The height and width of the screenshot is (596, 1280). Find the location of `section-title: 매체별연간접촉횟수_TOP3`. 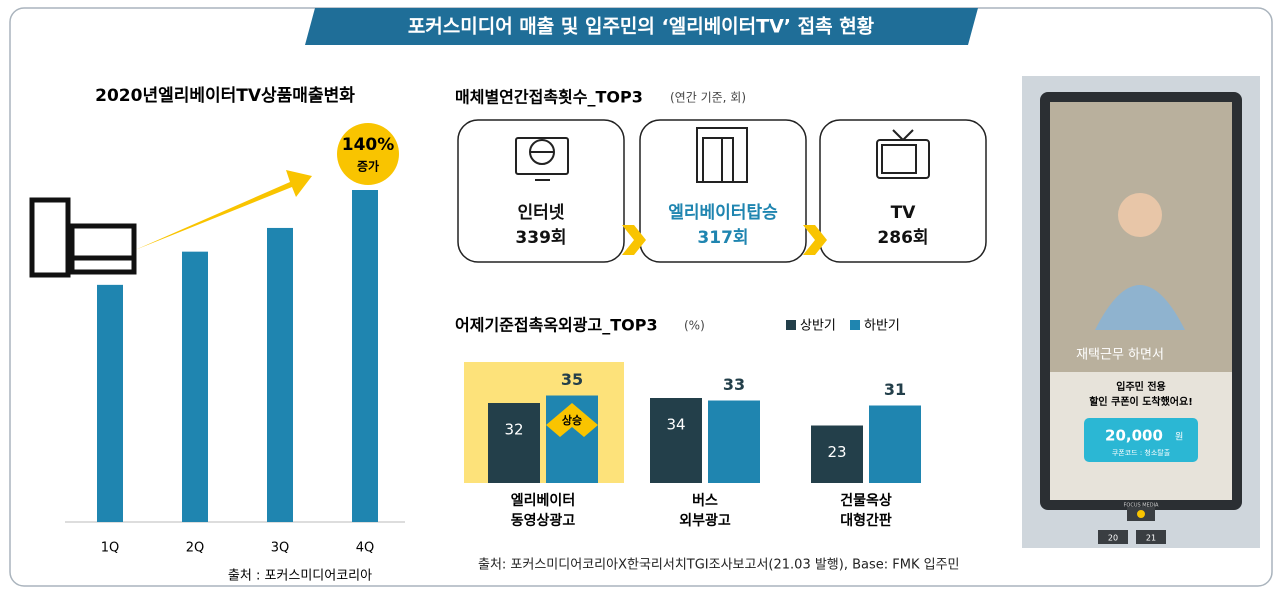

section-title: 매체별연간접촉횟수_TOP3 is located at coordinates (549, 97).